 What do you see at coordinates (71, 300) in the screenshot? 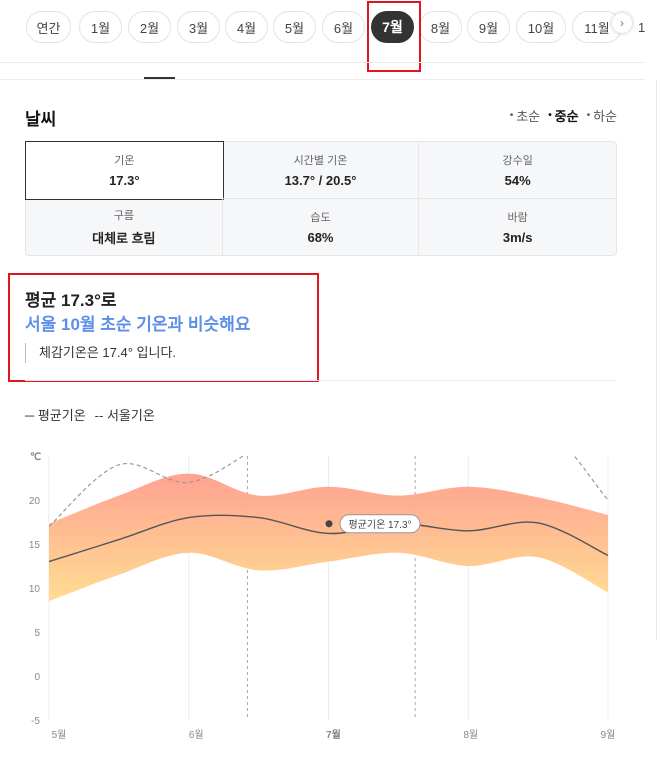
I see `summary-average: 평균 17.3°로` at bounding box center [71, 300].